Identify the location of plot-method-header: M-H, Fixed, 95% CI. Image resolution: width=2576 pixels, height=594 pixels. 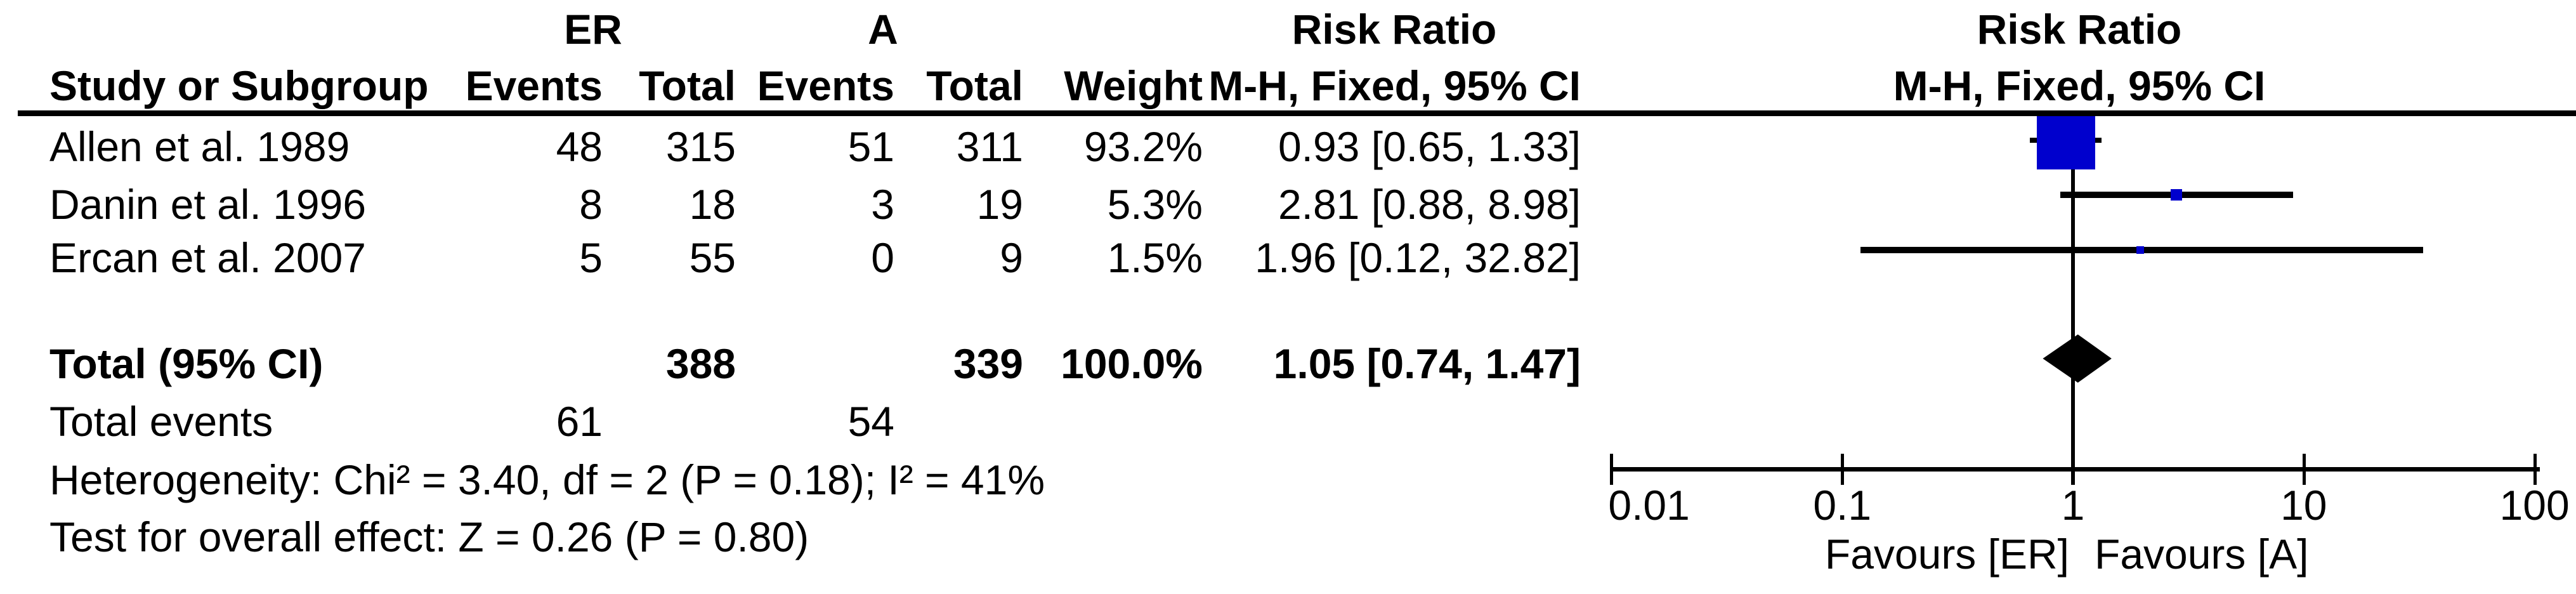
(2080, 85).